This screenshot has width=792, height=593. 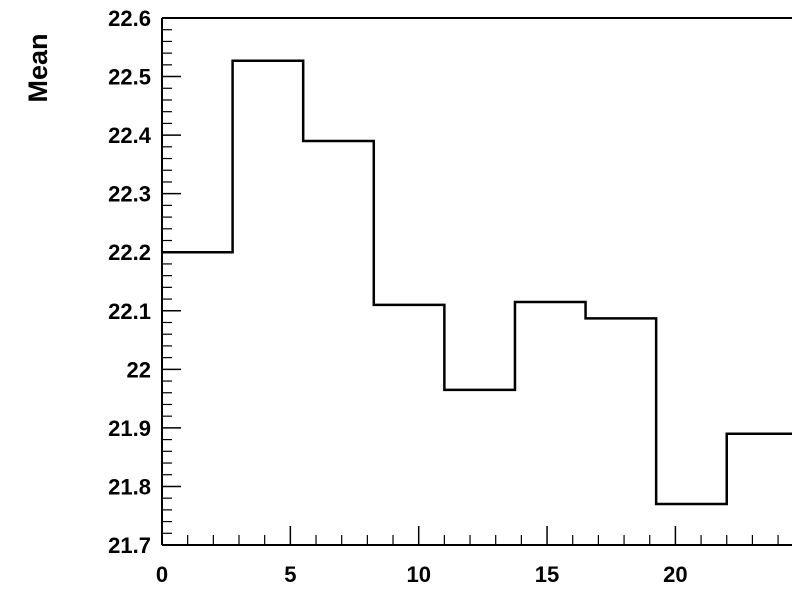 I want to click on x-tick-label: 0, so click(x=162, y=574).